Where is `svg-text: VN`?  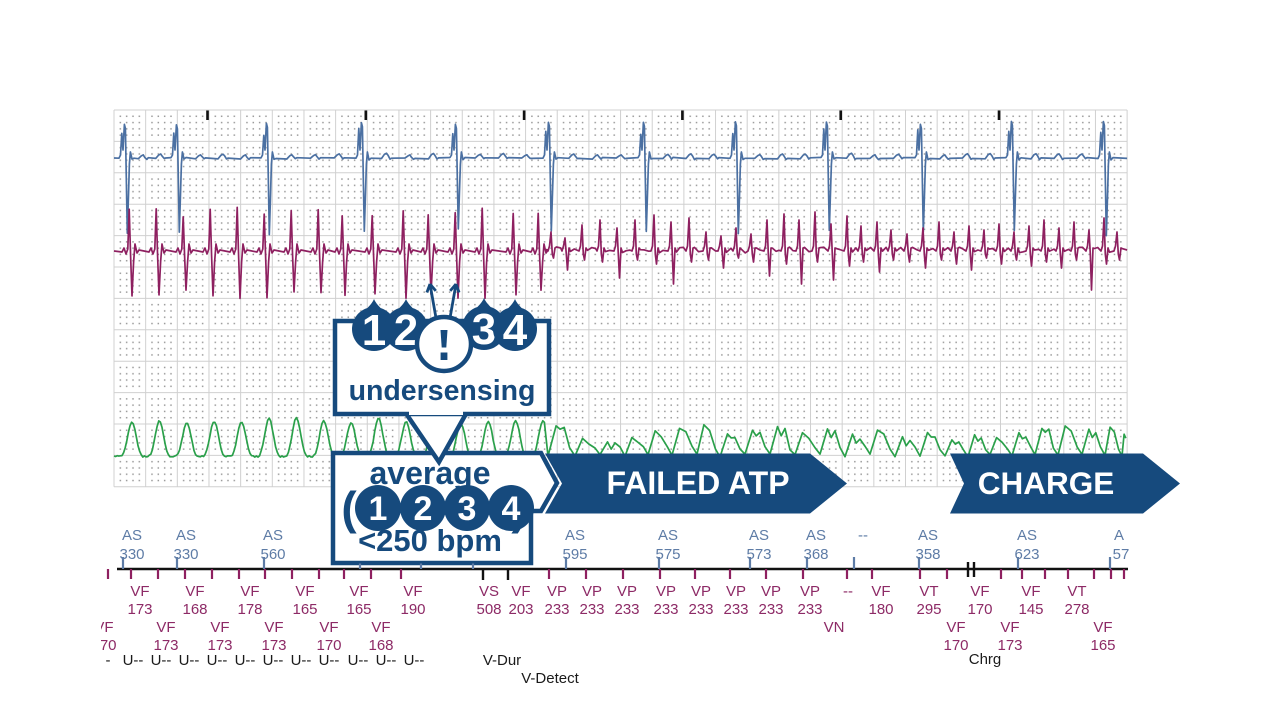 svg-text: VN is located at coordinates (834, 627).